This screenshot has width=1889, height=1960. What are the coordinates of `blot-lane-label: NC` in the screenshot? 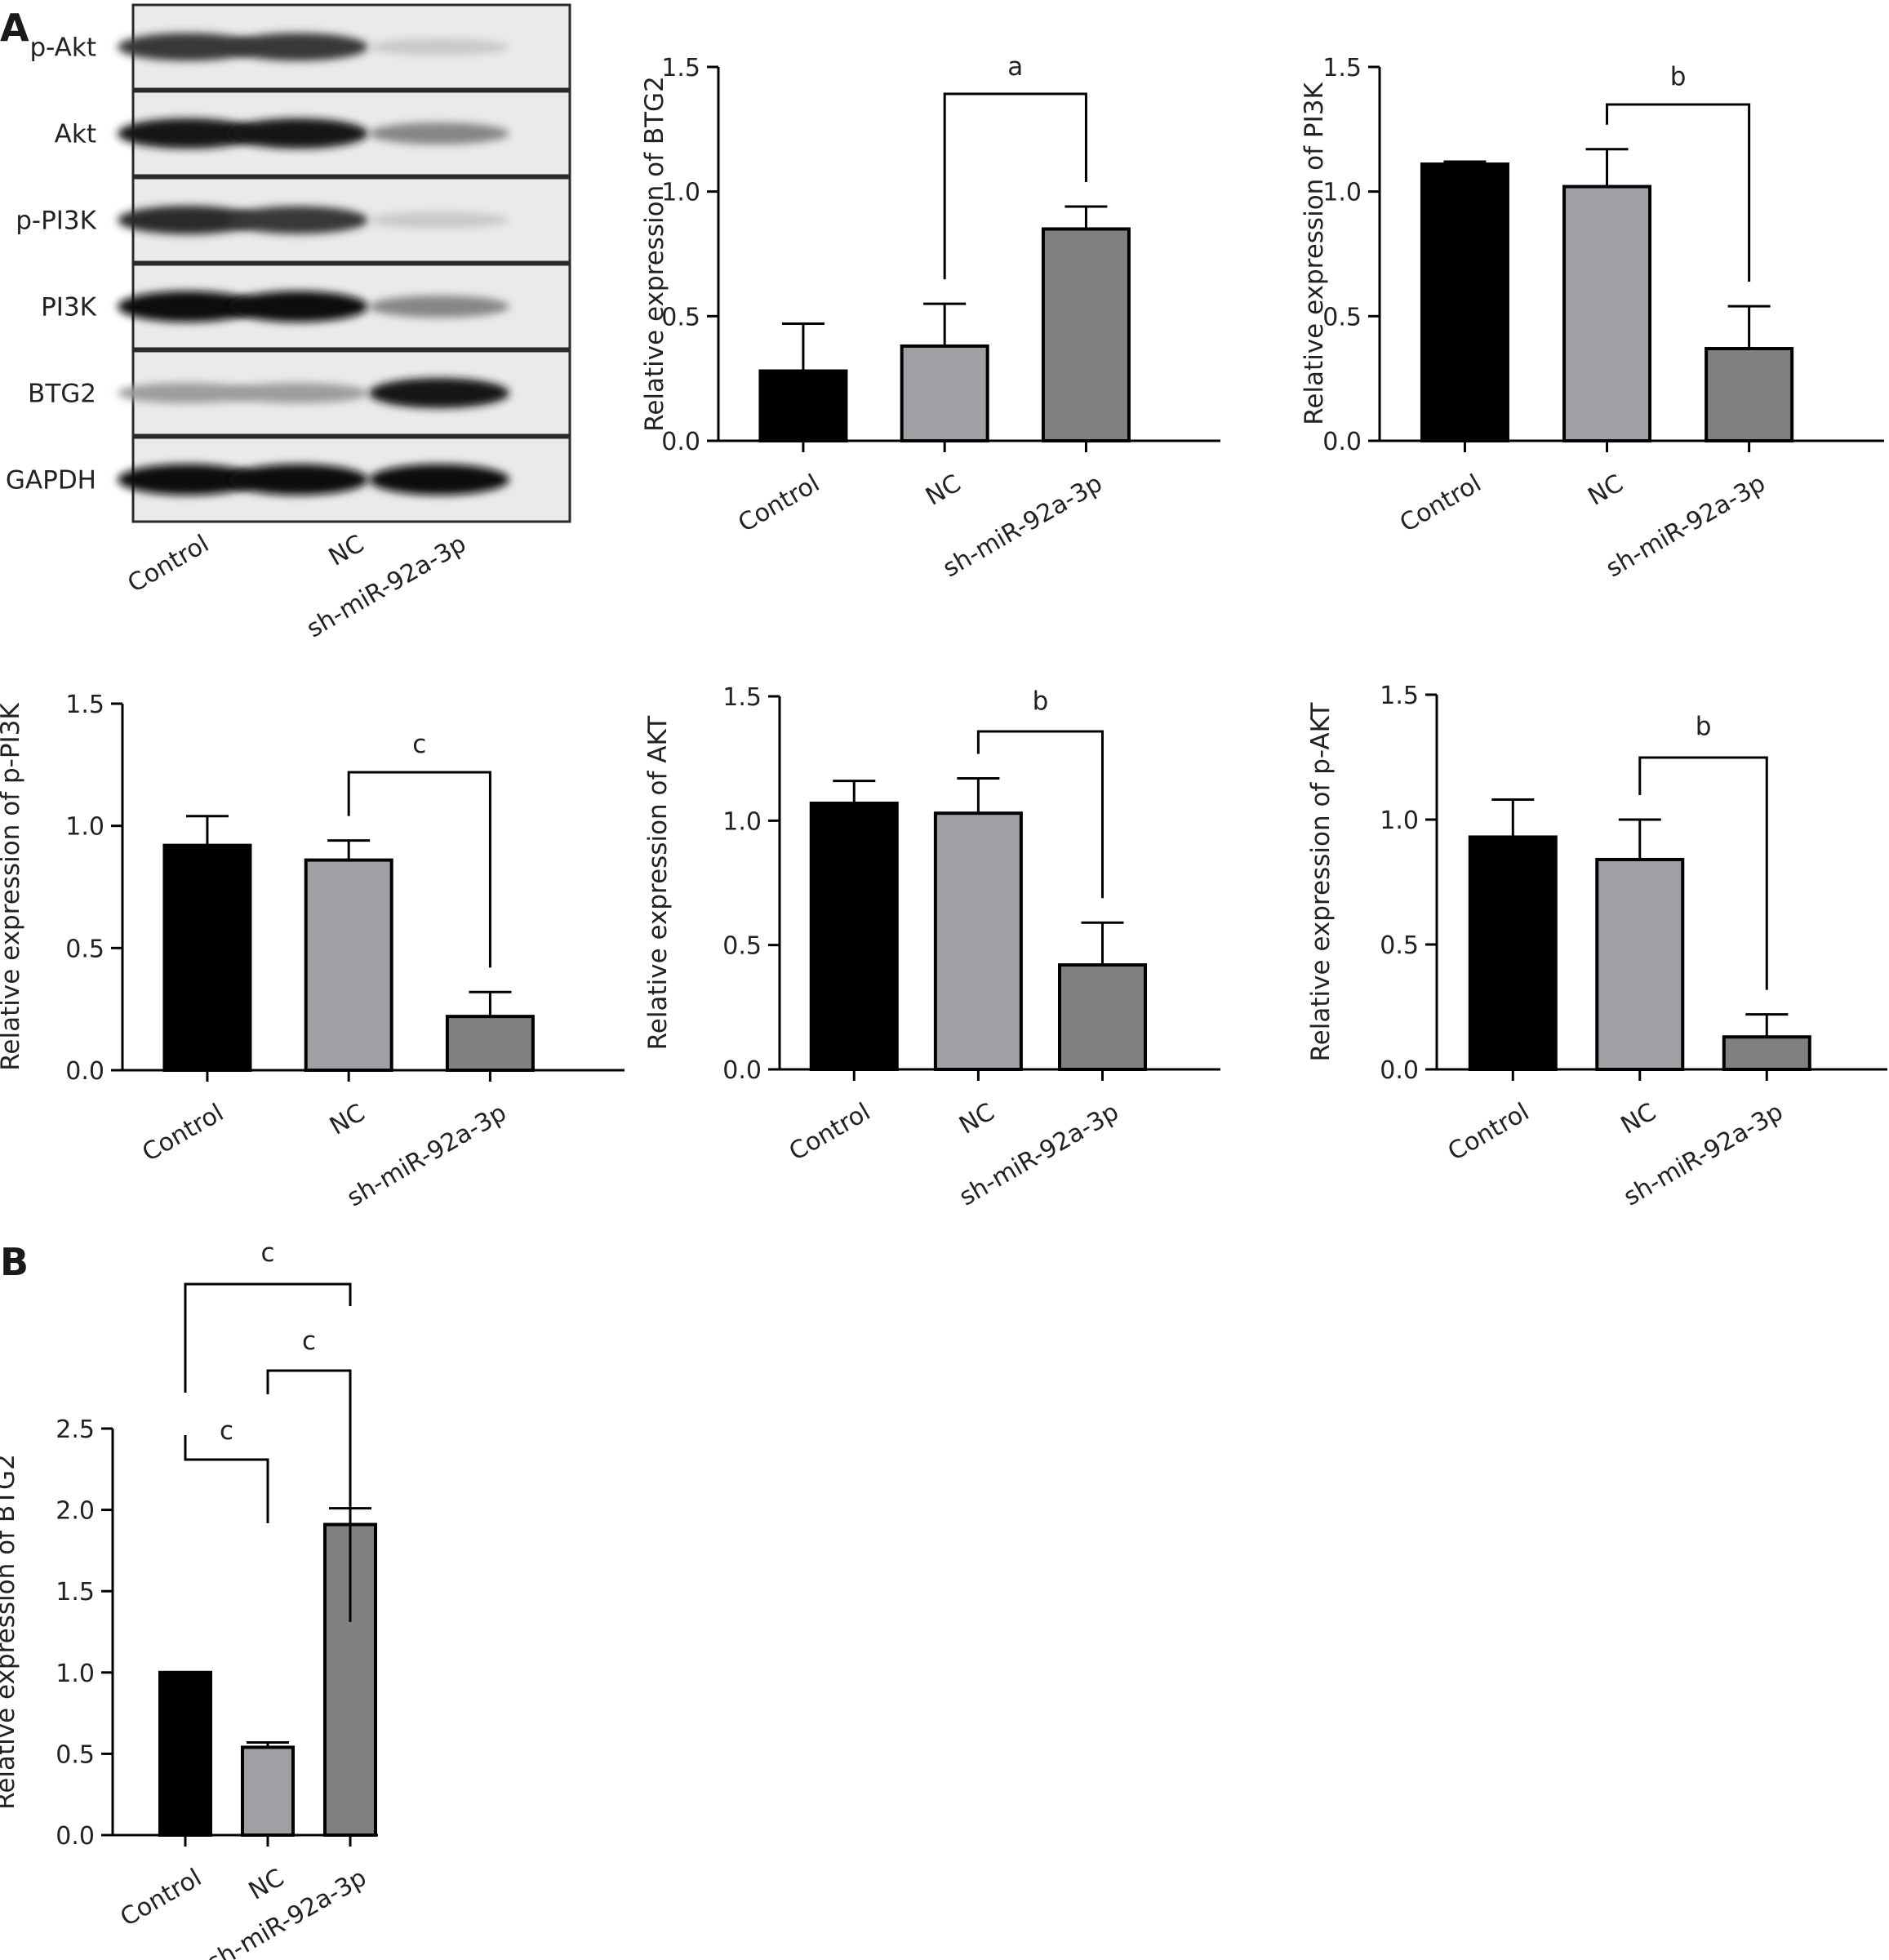 It's located at (346, 551).